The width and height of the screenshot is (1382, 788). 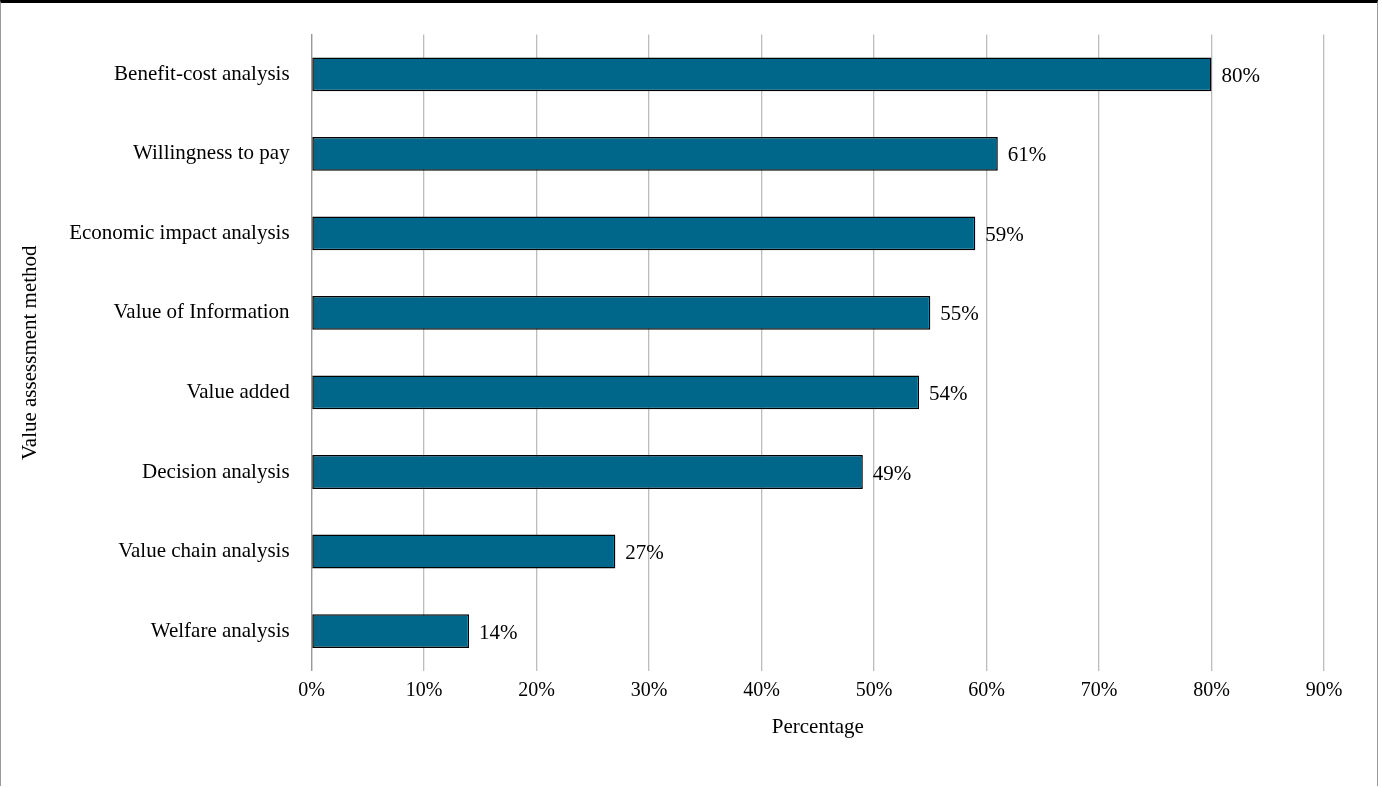 What do you see at coordinates (311, 689) in the screenshot?
I see `x-tick-label: 0%` at bounding box center [311, 689].